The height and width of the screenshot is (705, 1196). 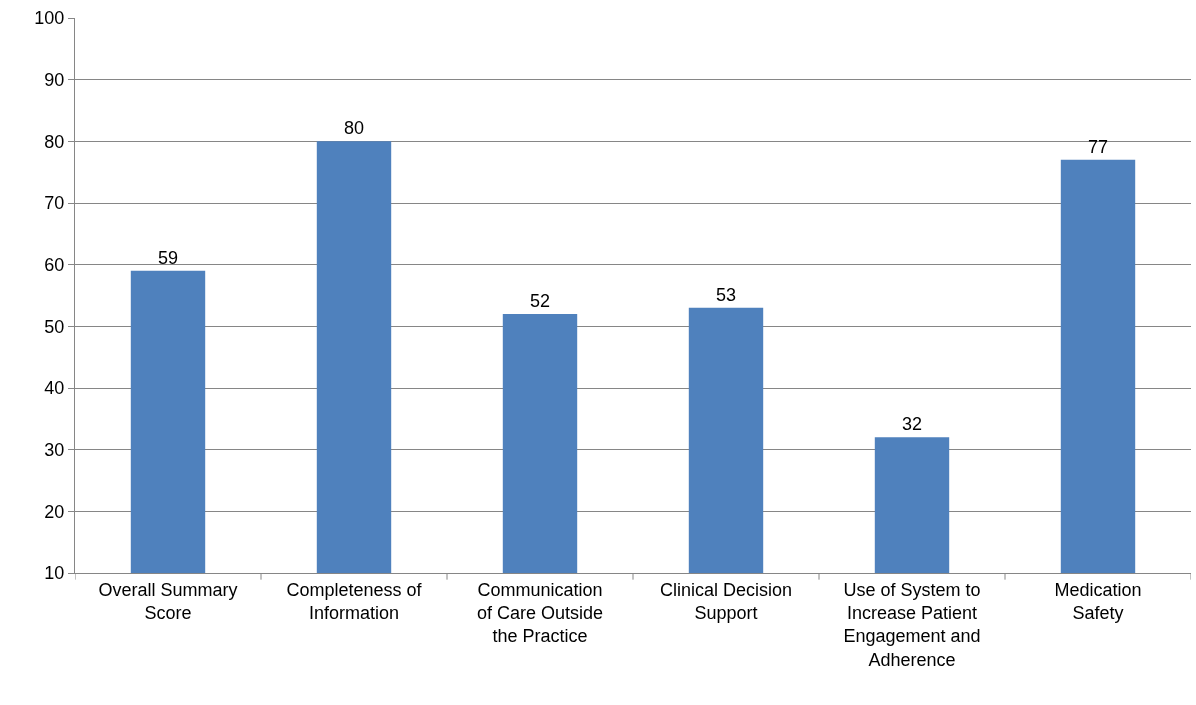 What do you see at coordinates (168, 601) in the screenshot?
I see `x-tick-label: Overall Summary Score` at bounding box center [168, 601].